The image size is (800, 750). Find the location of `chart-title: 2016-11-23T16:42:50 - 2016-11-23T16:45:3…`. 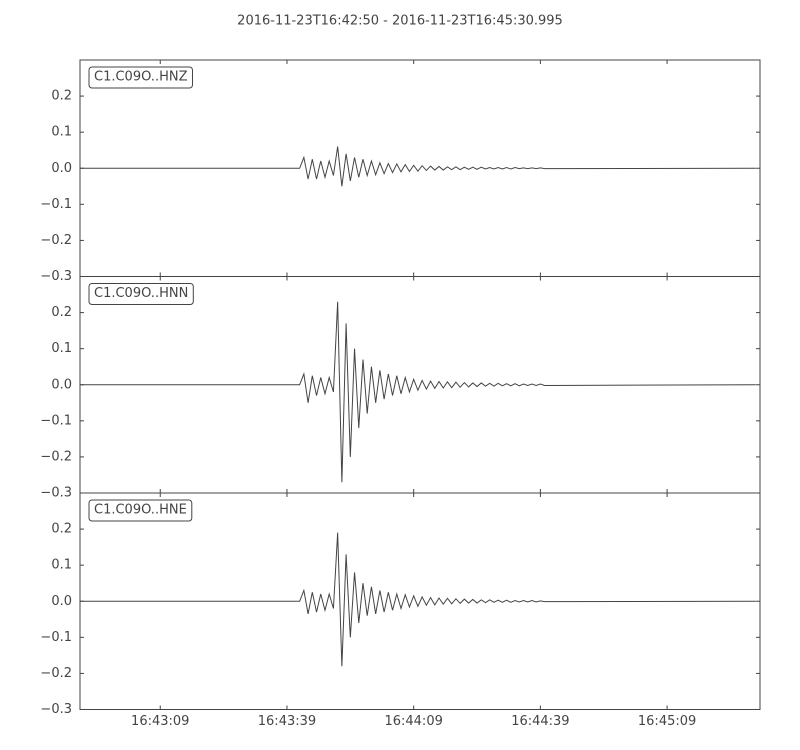

chart-title: 2016-11-23T16:42:50 - 2016-11-23T16:45:3… is located at coordinates (400, 21).